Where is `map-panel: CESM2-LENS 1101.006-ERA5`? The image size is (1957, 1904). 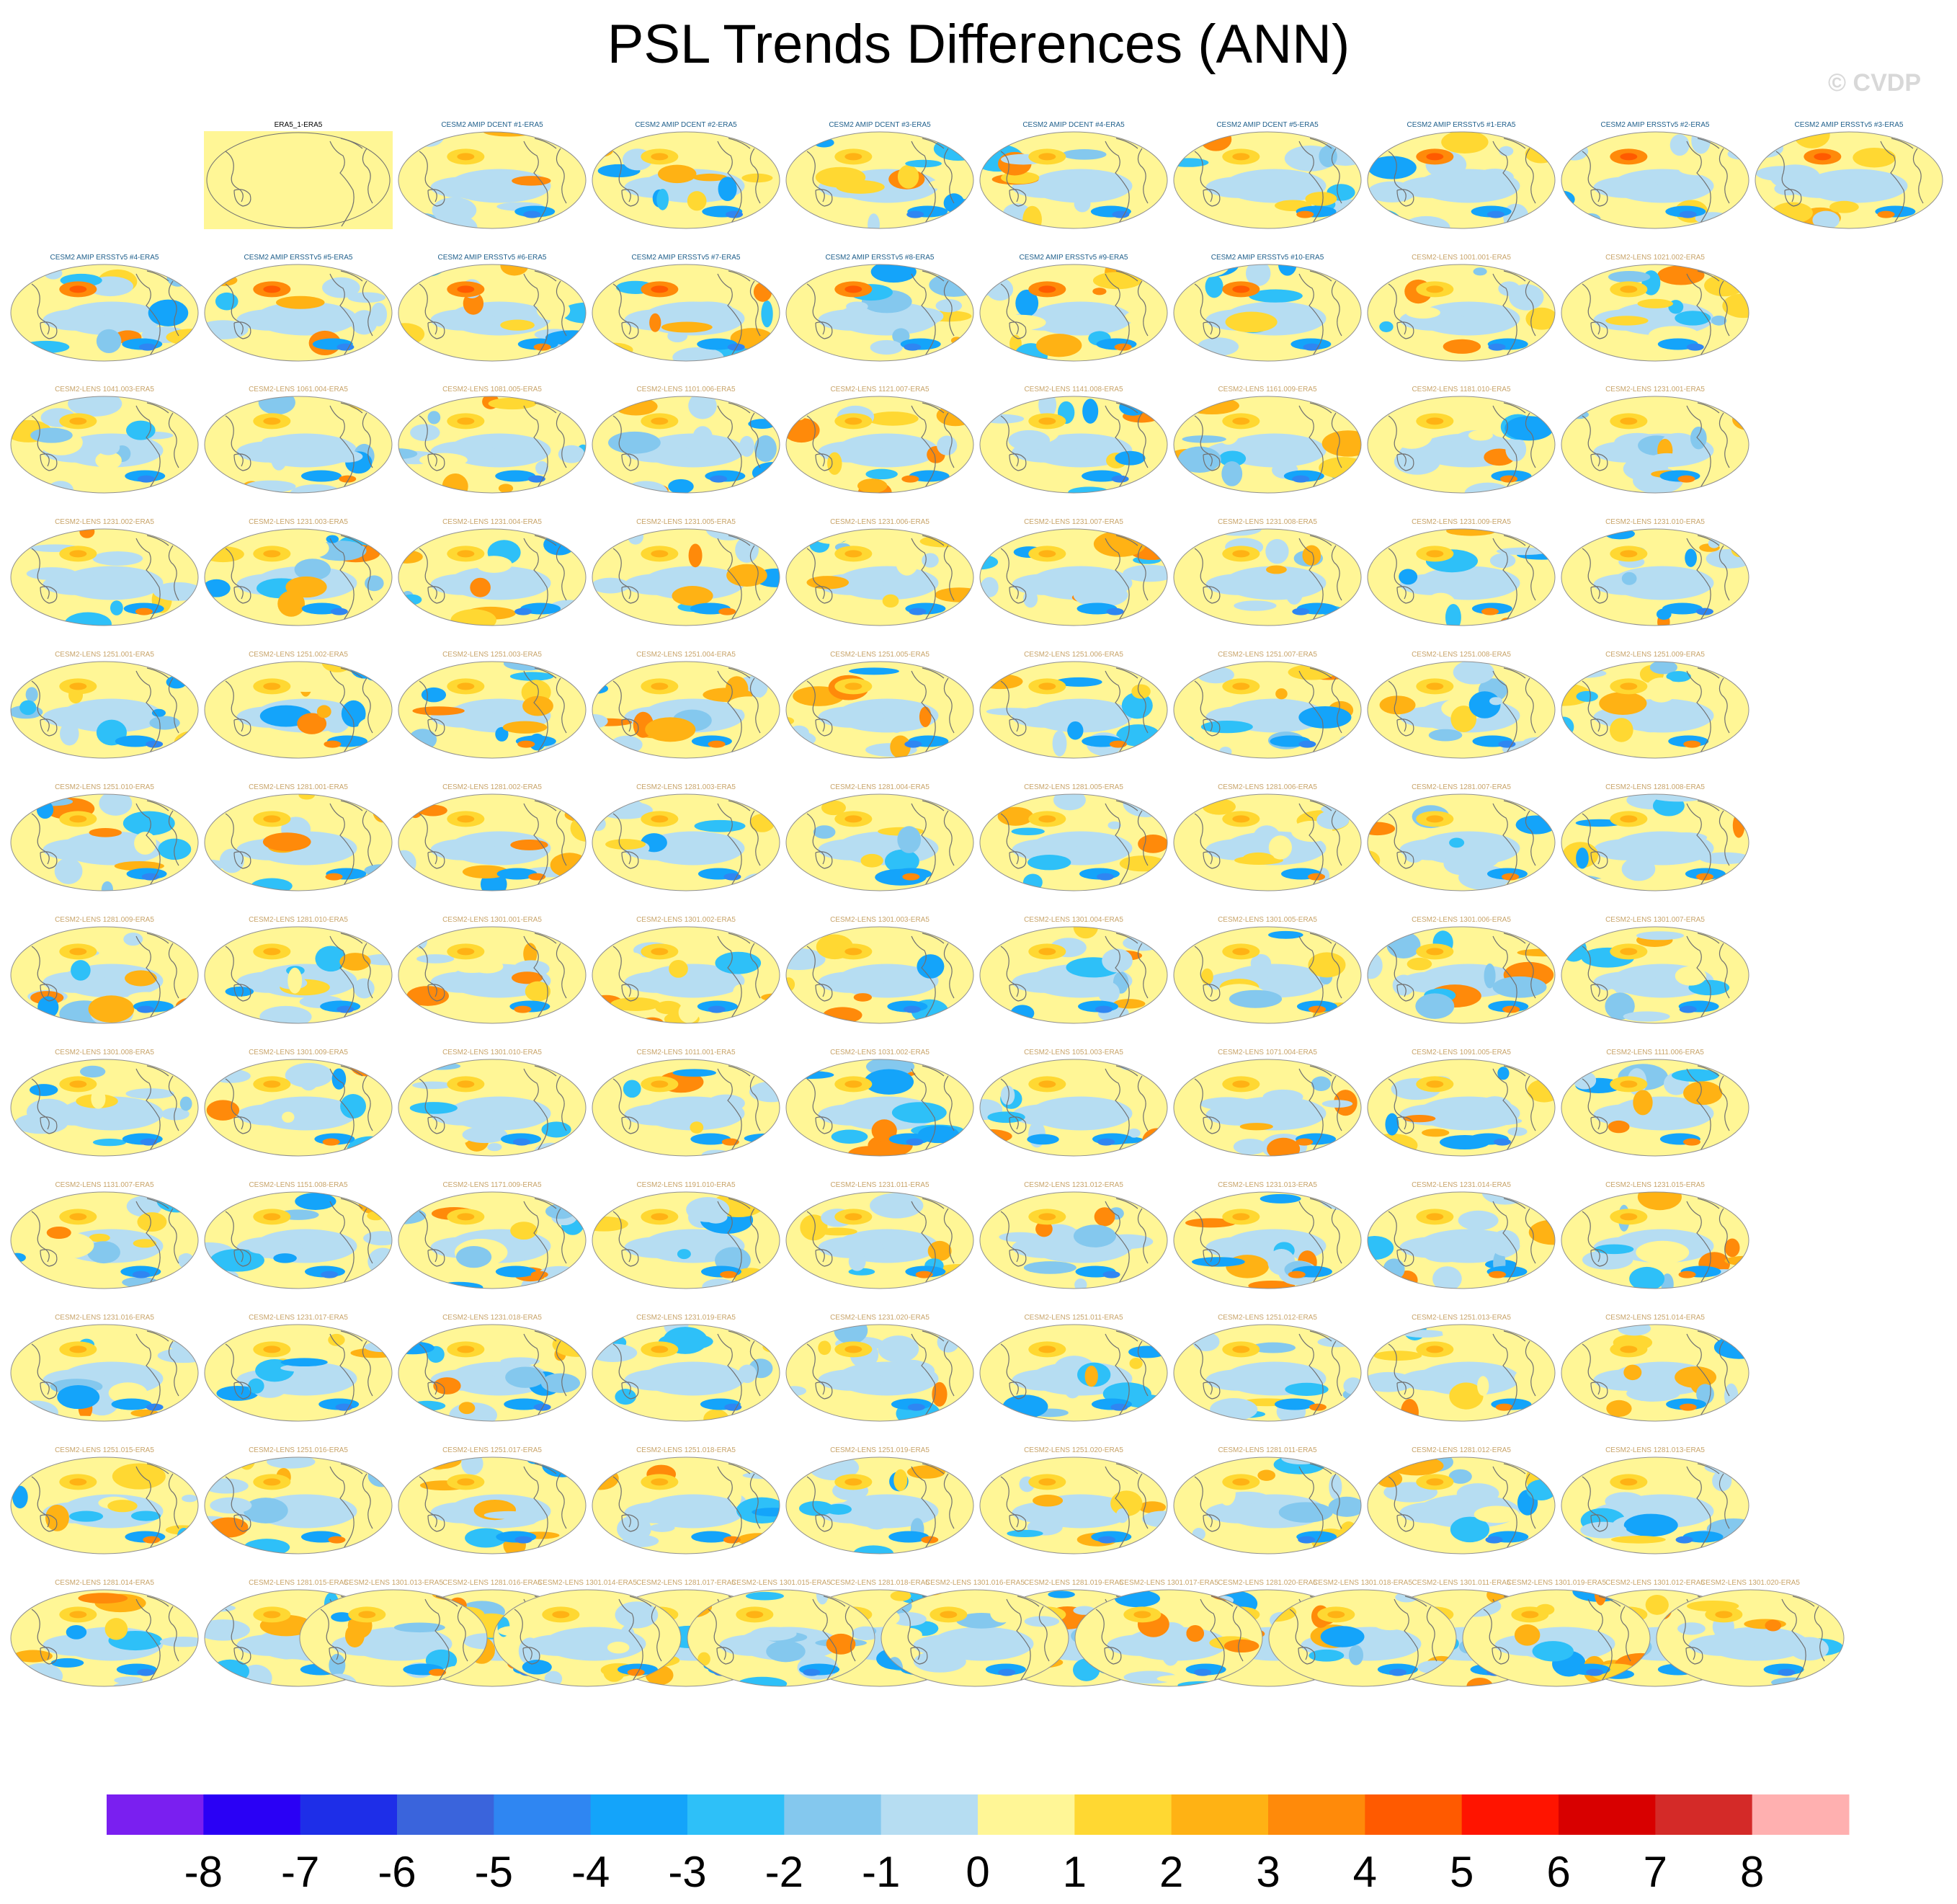
map-panel: CESM2-LENS 1101.006-ERA5 is located at coordinates (686, 440).